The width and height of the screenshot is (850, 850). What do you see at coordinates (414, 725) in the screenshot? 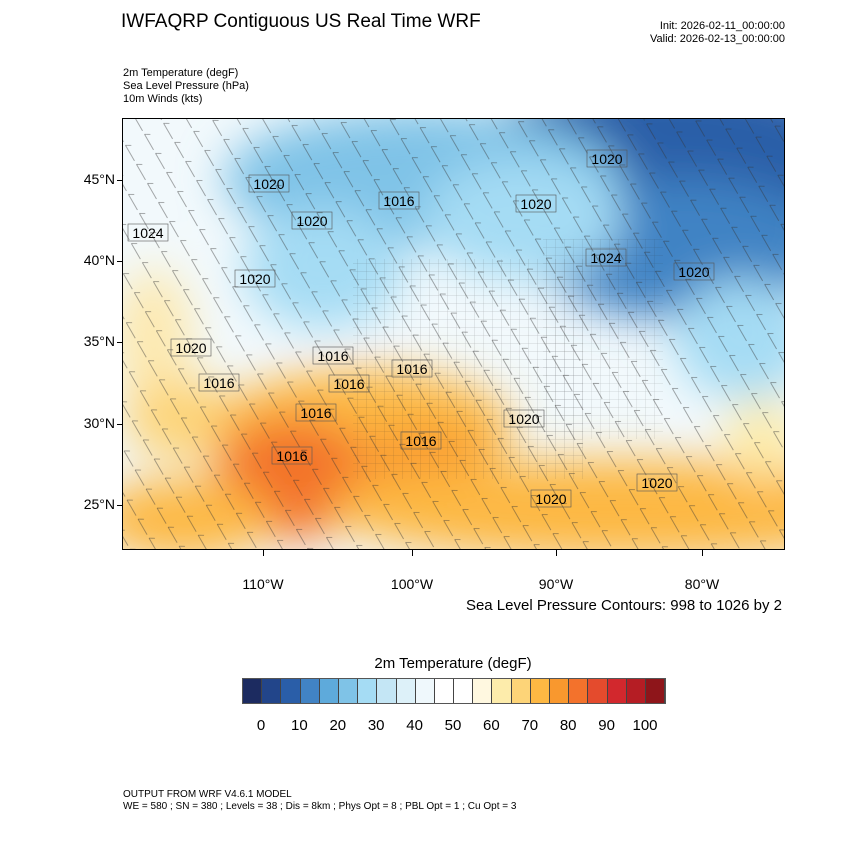
I see `colorbar-label: 40` at bounding box center [414, 725].